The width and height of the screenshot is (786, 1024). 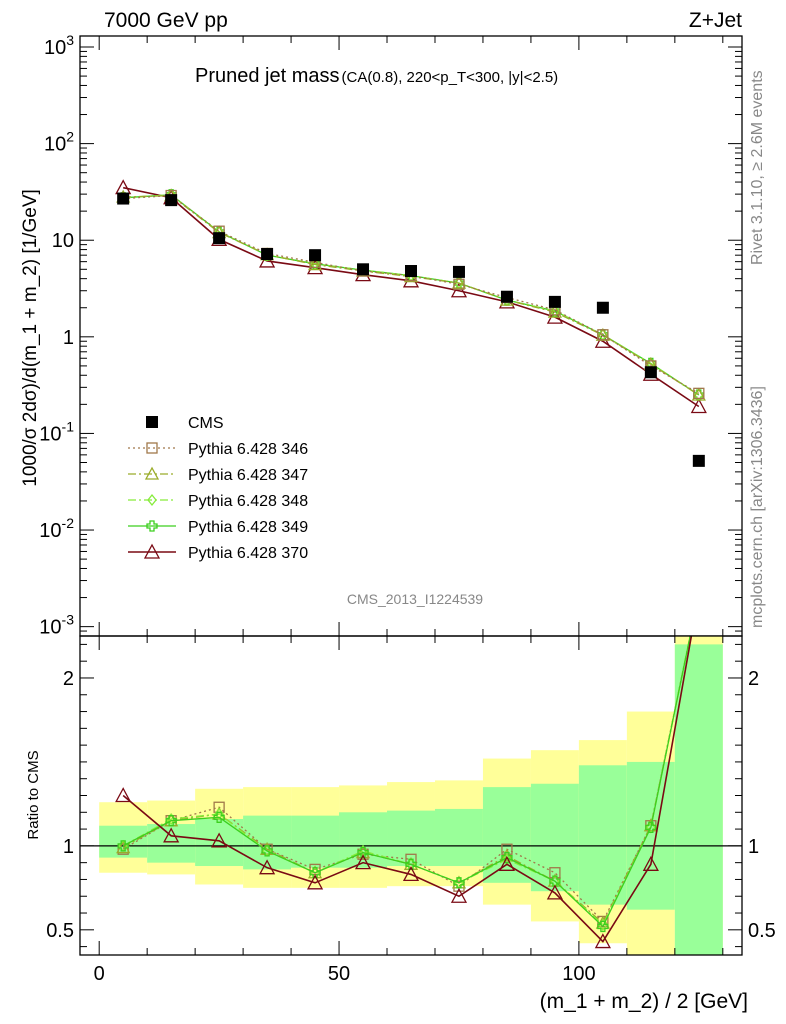 I want to click on main-y-tick-label: 10⁻³, so click(x=56, y=625).